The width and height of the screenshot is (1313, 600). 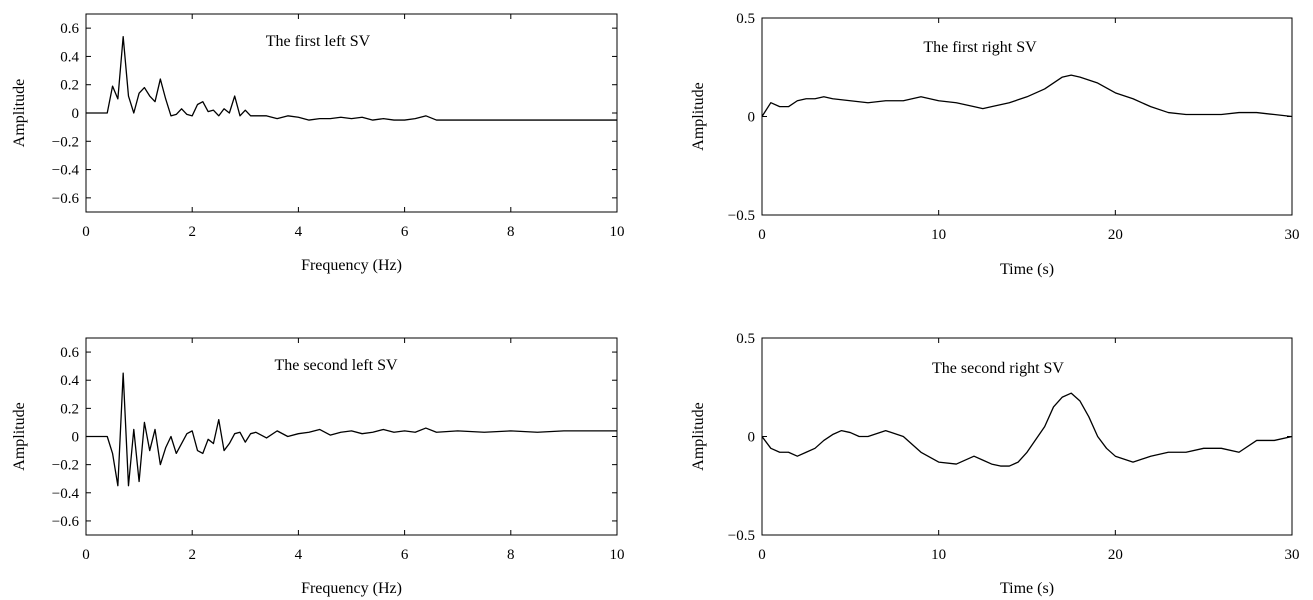 I want to click on panel-title: The first right SV, so click(x=980, y=47).